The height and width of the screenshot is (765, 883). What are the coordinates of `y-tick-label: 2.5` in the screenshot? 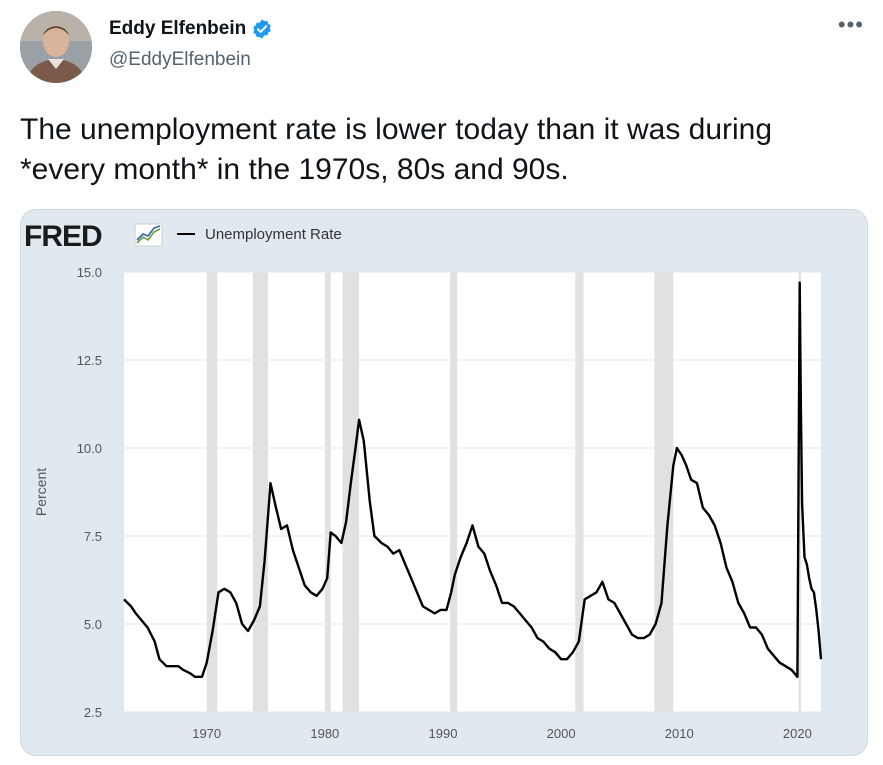 It's located at (93, 712).